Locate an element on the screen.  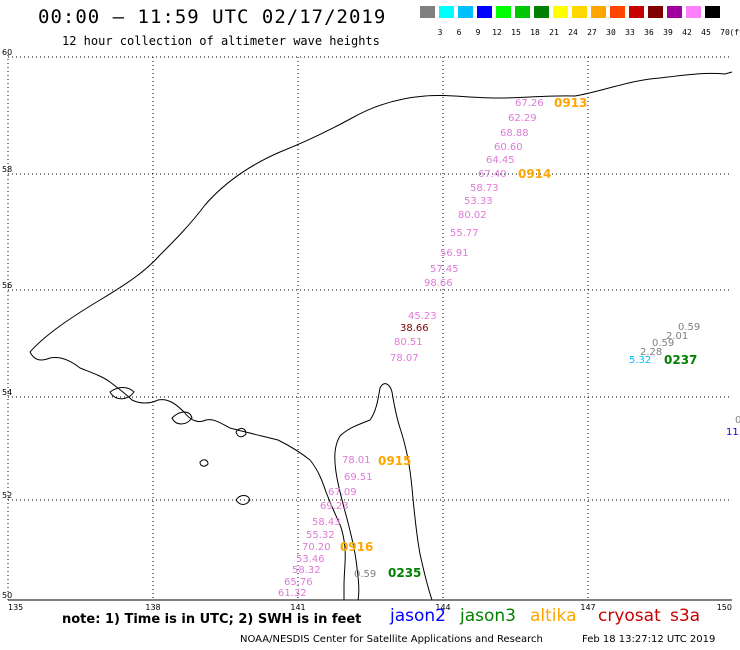
legend-label: 70 is located at coordinates (725, 32).